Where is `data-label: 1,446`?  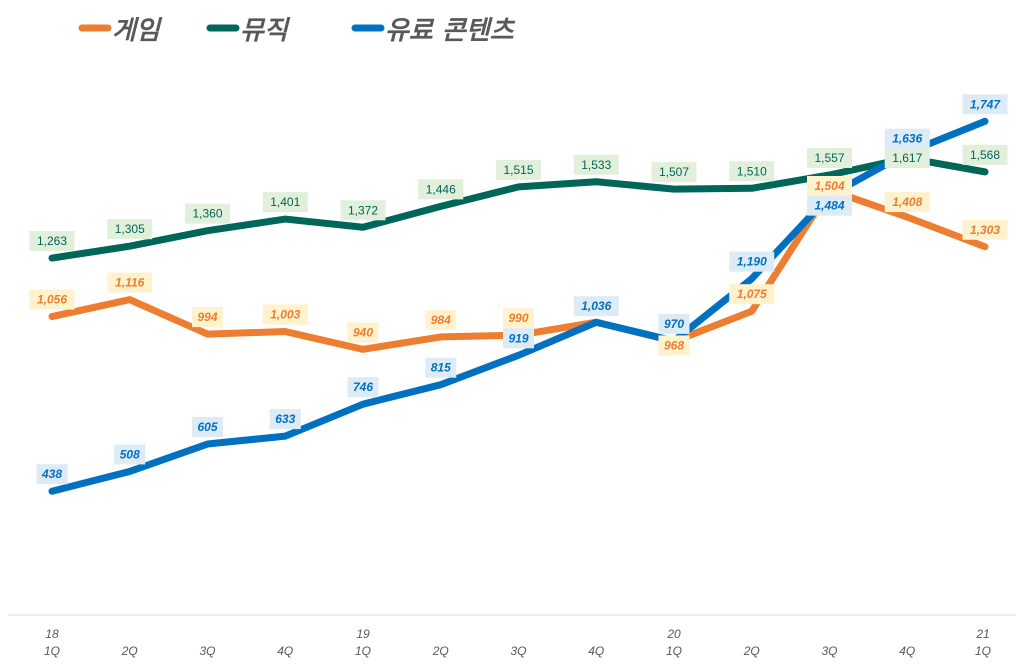
data-label: 1,446 is located at coordinates (441, 189).